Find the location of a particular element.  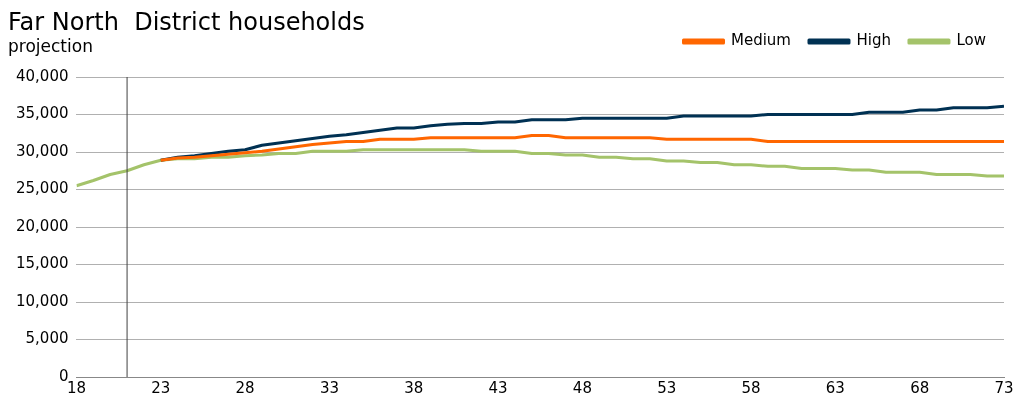

legend-label: Low is located at coordinates (971, 40).